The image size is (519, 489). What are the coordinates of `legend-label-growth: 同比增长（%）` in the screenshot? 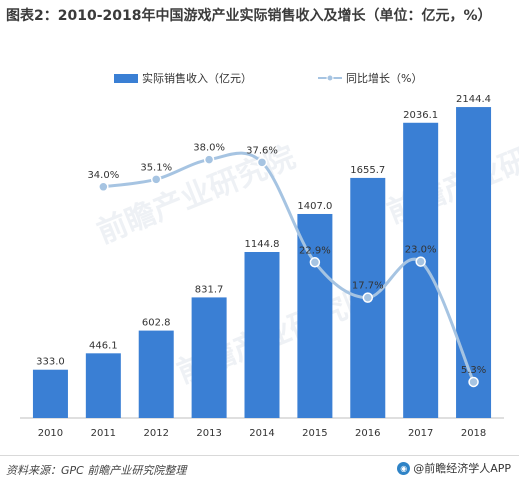 It's located at (384, 78).